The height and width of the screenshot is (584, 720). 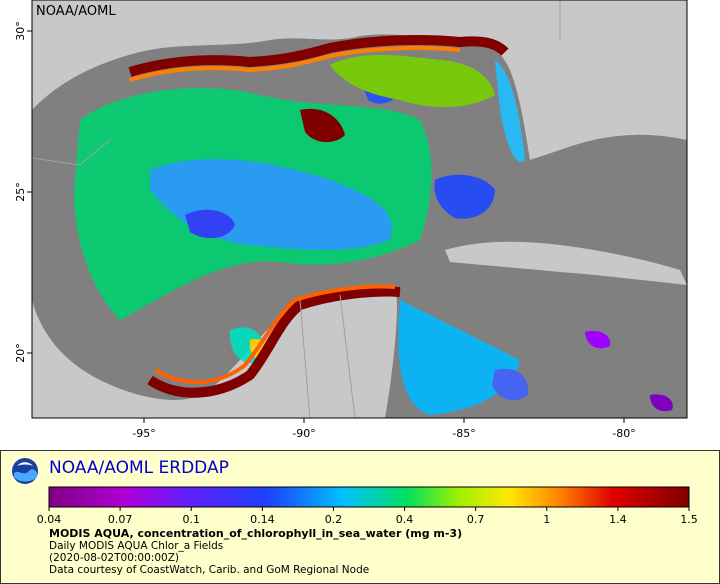 What do you see at coordinates (49, 519) in the screenshot?
I see `colorbar-tick-label: 0.04` at bounding box center [49, 519].